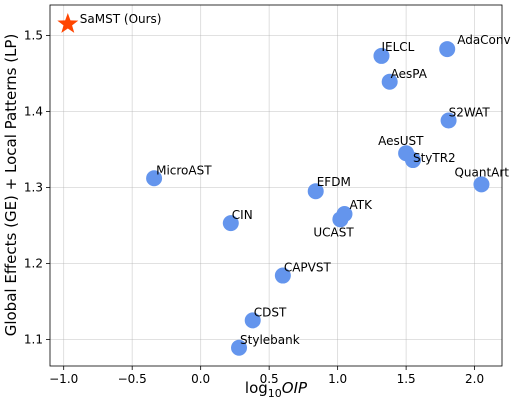 The height and width of the screenshot is (402, 518). Describe the element at coordinates (406, 379) in the screenshot. I see `x-tick-label: 1.5` at that location.